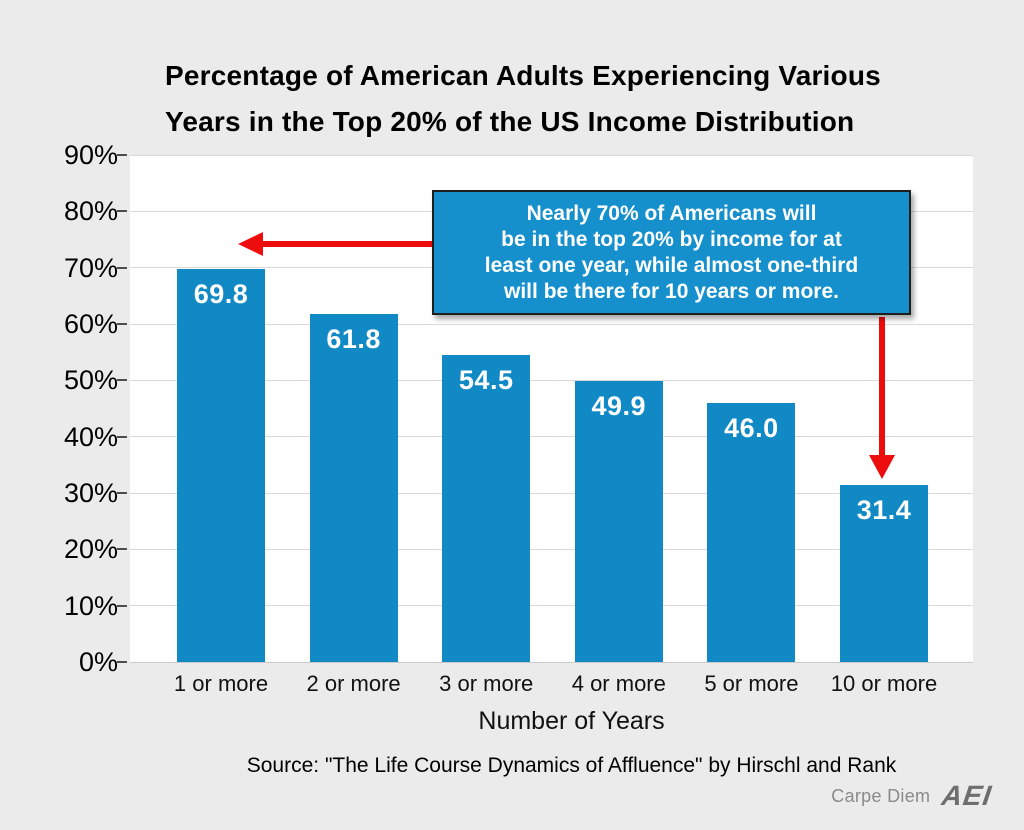  What do you see at coordinates (221, 683) in the screenshot?
I see `x-tick-label: 1 or more` at bounding box center [221, 683].